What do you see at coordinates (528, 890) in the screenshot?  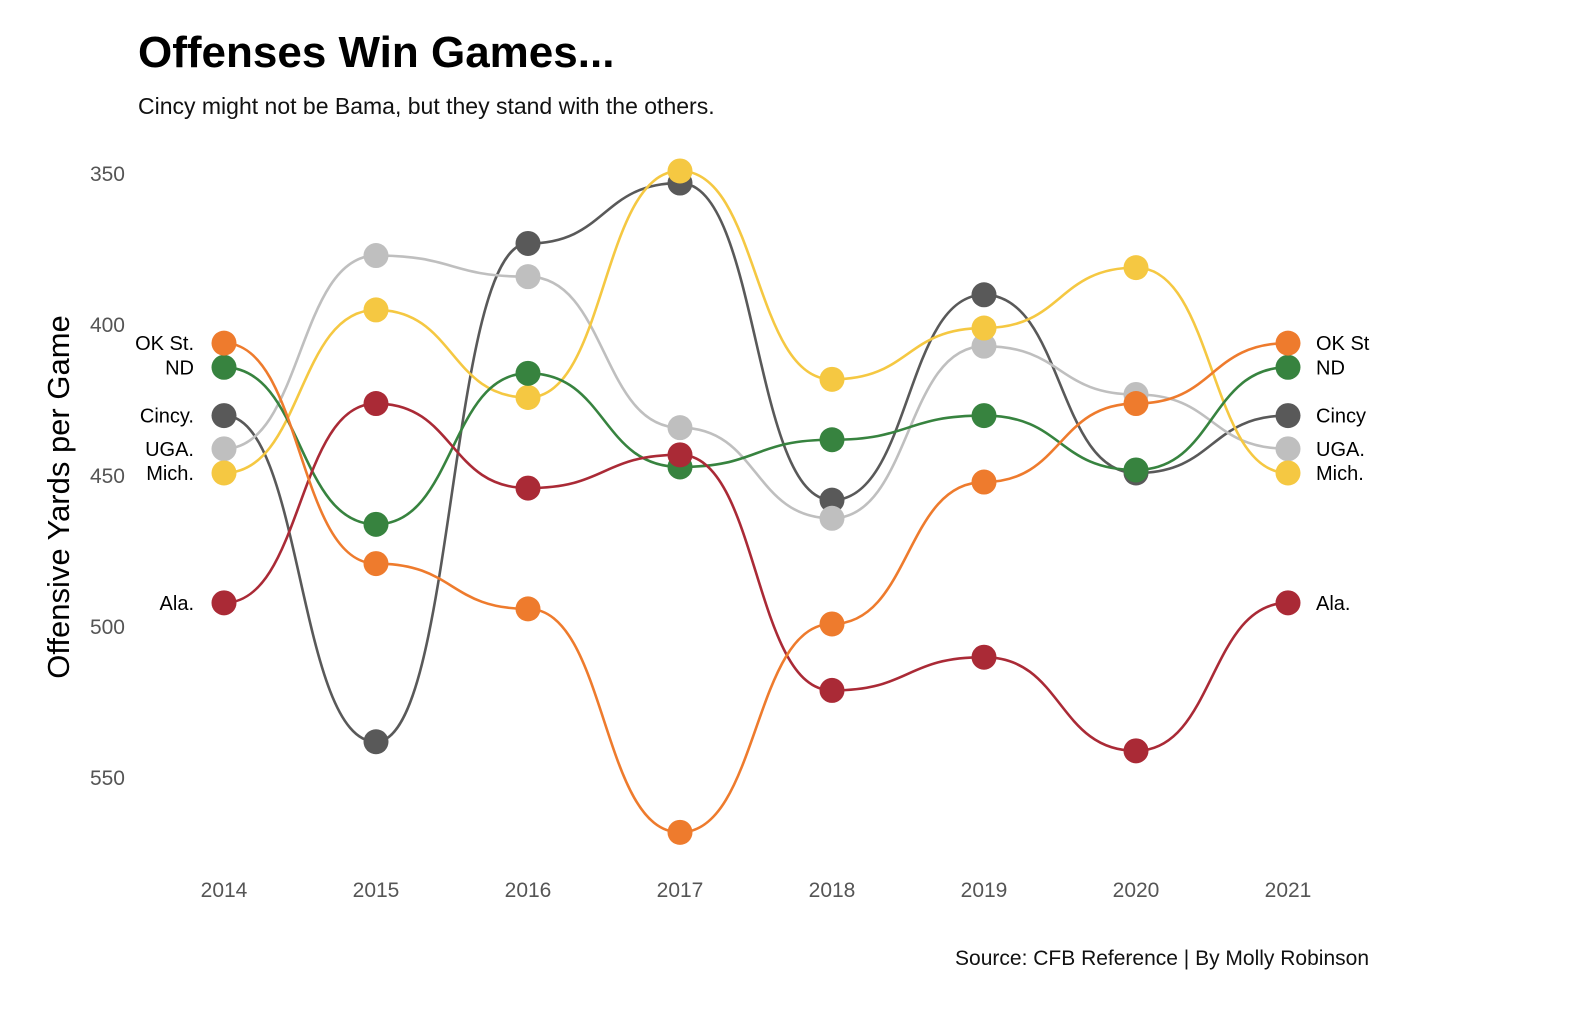 I see `x-tick-label: 2016` at bounding box center [528, 890].